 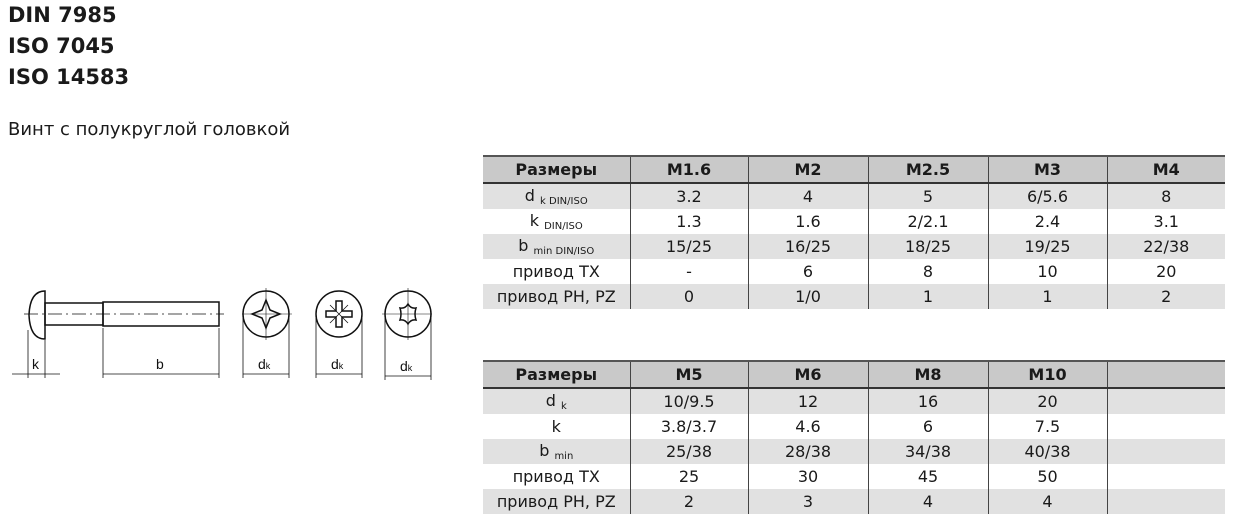 What do you see at coordinates (928, 221) in the screenshot?
I see `table-cell: 2/2.1` at bounding box center [928, 221].